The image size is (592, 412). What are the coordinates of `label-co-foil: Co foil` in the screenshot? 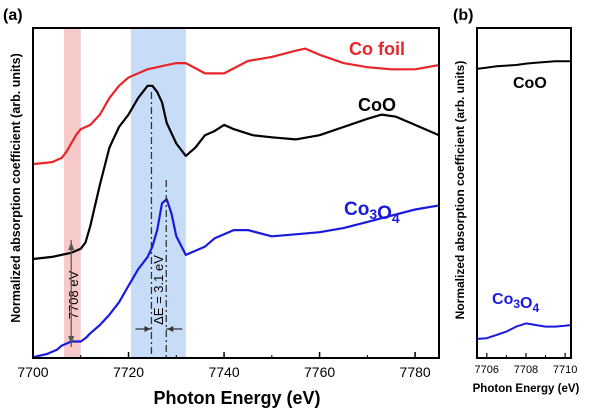 It's located at (377, 49).